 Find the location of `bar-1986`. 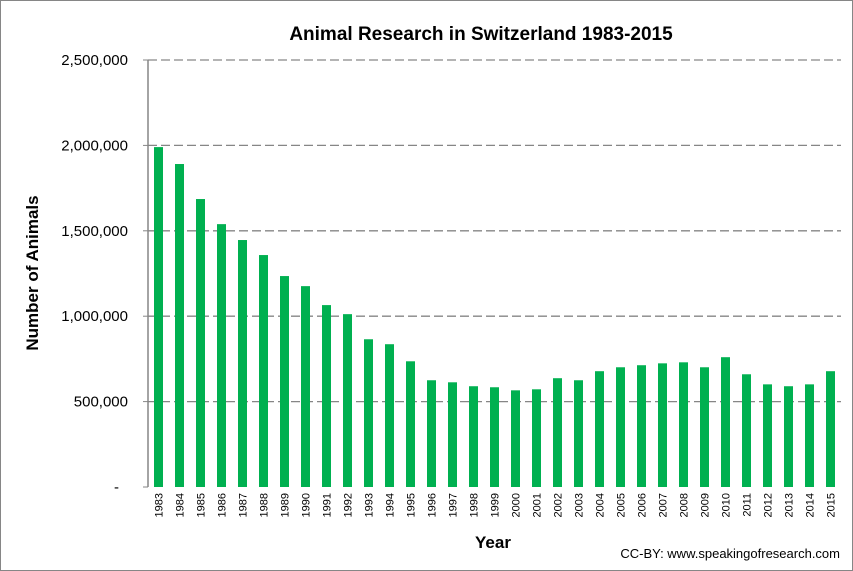

bar-1986 is located at coordinates (221, 355).